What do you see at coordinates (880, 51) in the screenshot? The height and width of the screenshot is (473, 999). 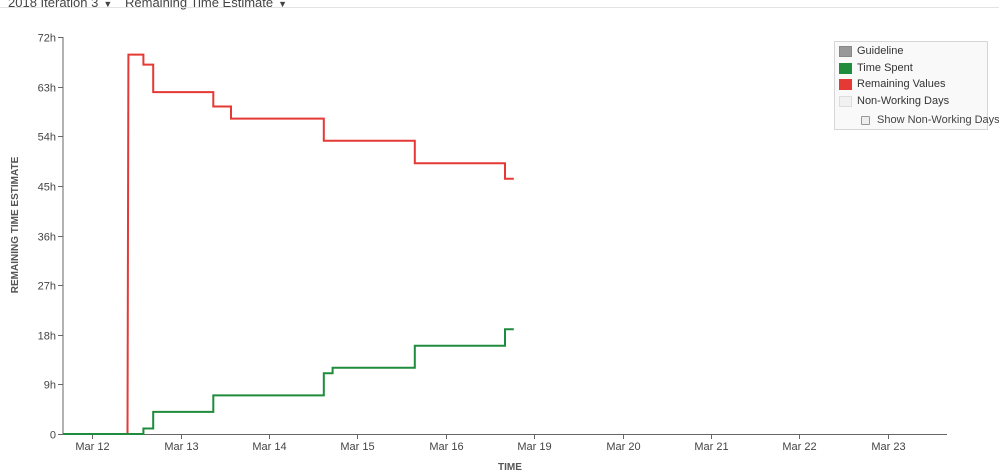 I see `legend-label: Guideline` at bounding box center [880, 51].